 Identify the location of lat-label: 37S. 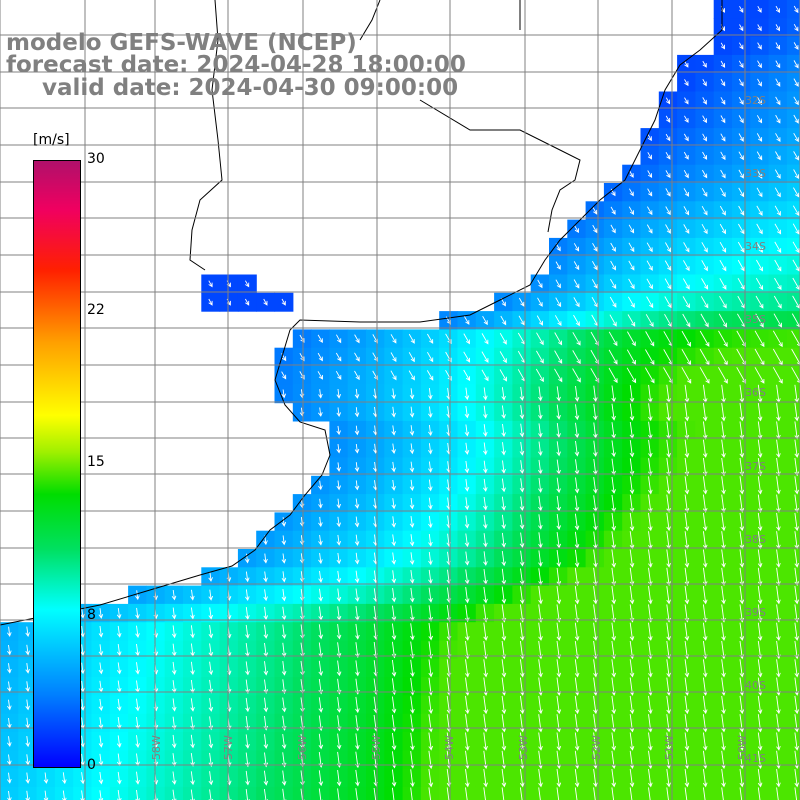
(755, 466).